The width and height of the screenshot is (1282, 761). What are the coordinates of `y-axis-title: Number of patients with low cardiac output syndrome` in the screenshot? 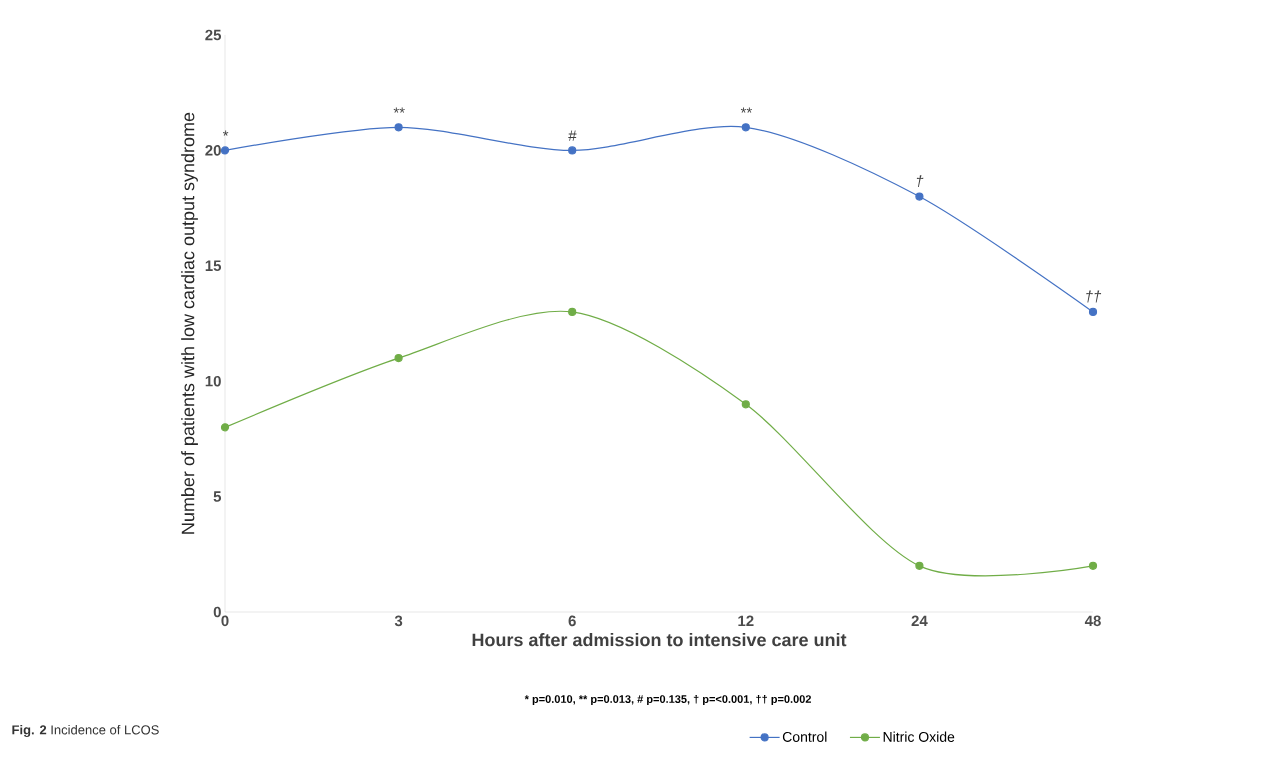 It's located at (189, 323).